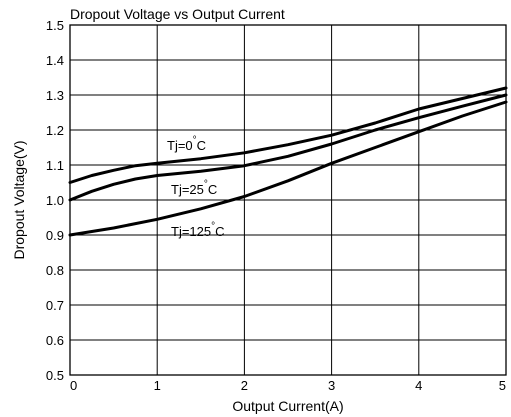 This screenshot has height=417, width=511. What do you see at coordinates (55, 25) in the screenshot?
I see `y-tick-label: 1.5` at bounding box center [55, 25].